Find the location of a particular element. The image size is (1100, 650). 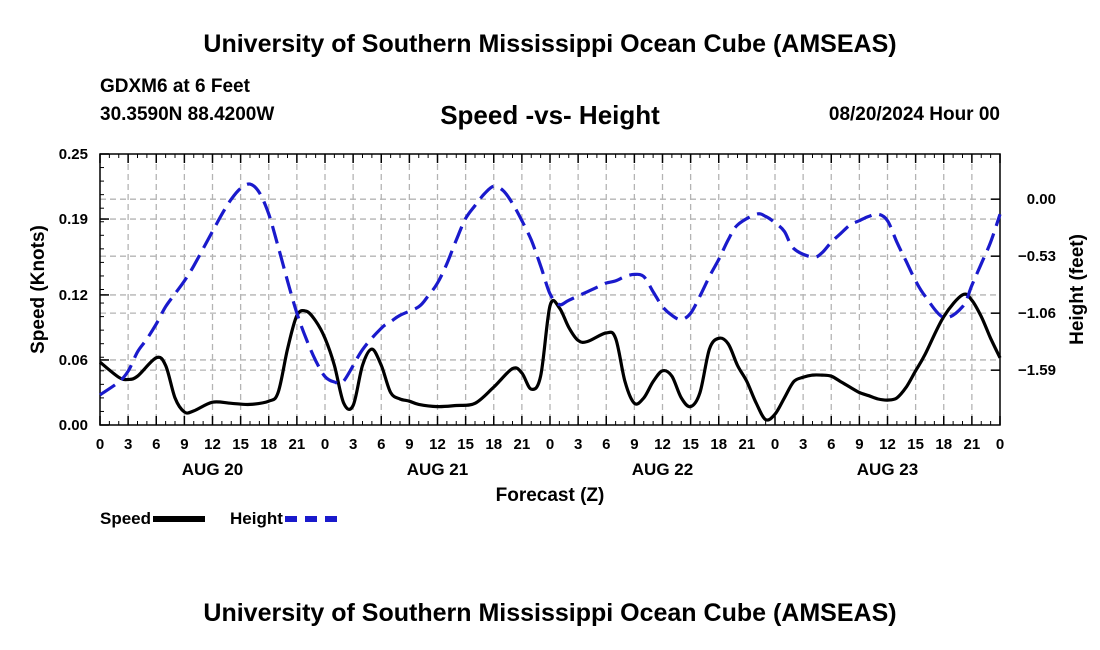

legend-speed: Speed is located at coordinates (153, 519).